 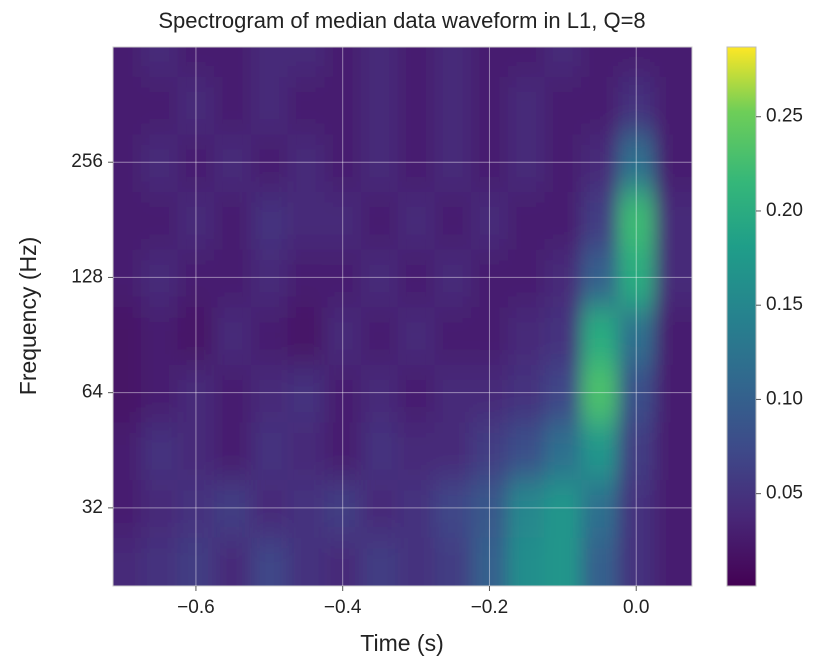 I want to click on colorbar-tick-label: 0.20, so click(x=784, y=210).